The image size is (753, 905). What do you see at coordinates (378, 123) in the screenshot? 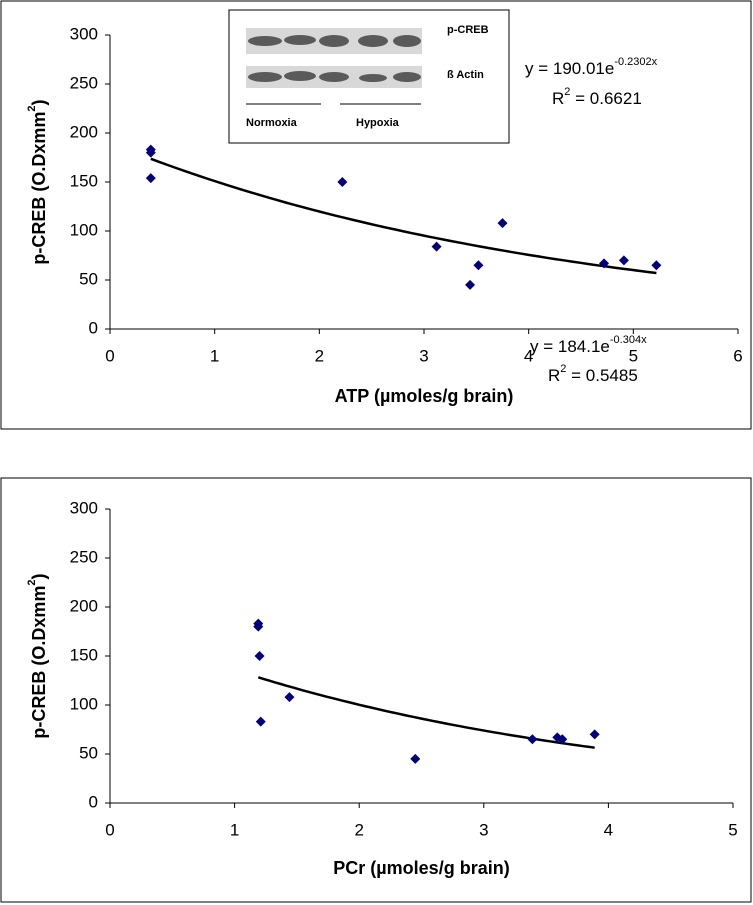
I see `inset-label: Hypoxia` at bounding box center [378, 123].